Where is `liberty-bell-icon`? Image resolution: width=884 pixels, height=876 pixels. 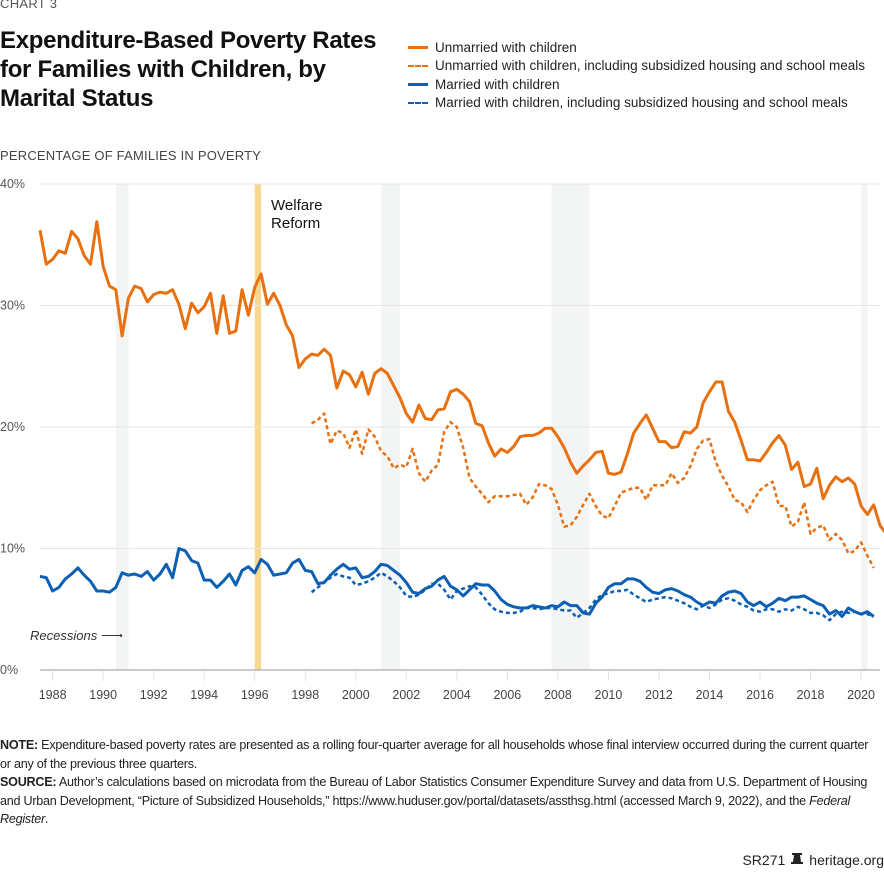
liberty-bell-icon is located at coordinates (797, 860).